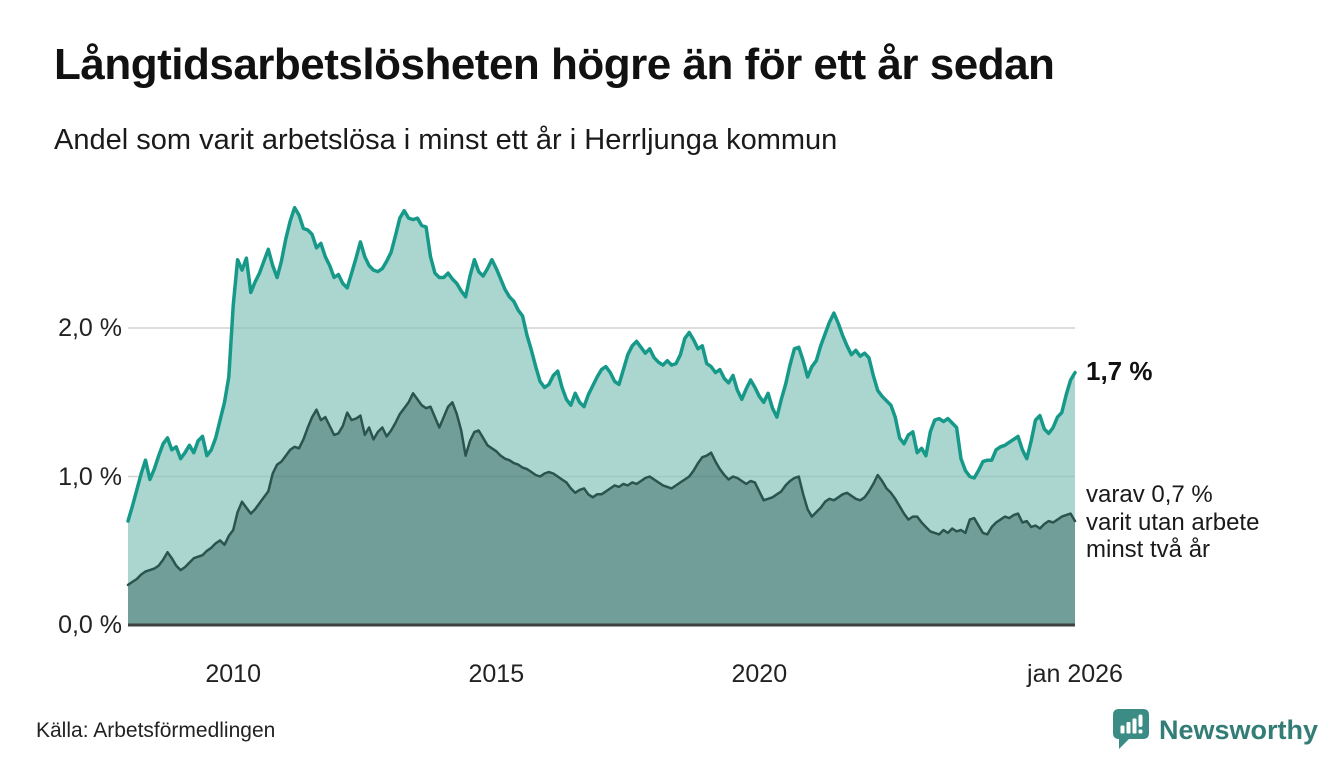 Image resolution: width=1340 pixels, height=780 pixels. I want to click on newsworthy-bubble-icon, so click(1131, 729).